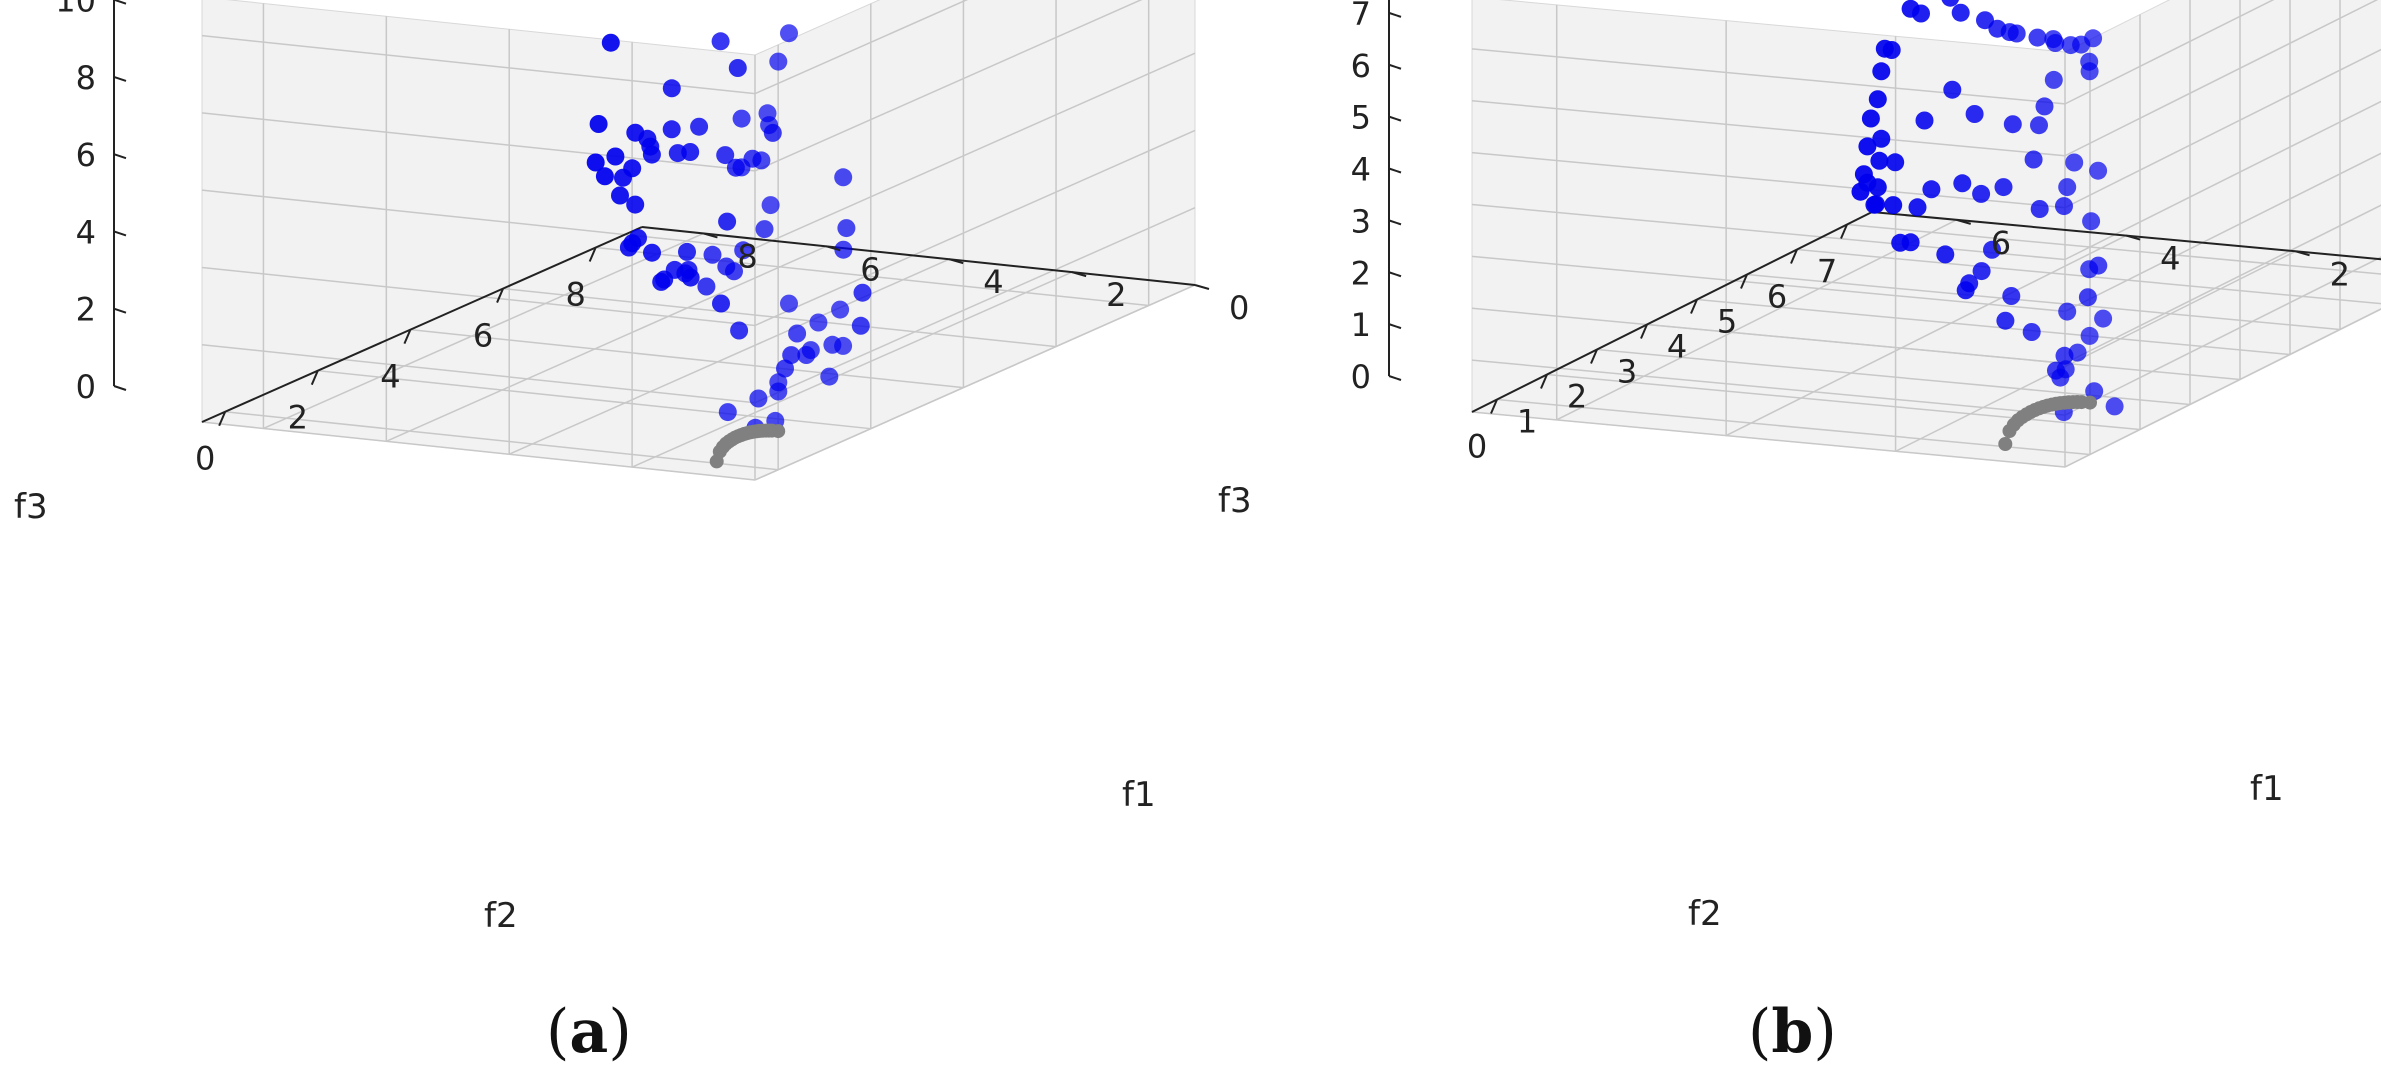 Image resolution: width=2381 pixels, height=1082 pixels. I want to click on f1-tick-label: 4, so click(2170, 259).